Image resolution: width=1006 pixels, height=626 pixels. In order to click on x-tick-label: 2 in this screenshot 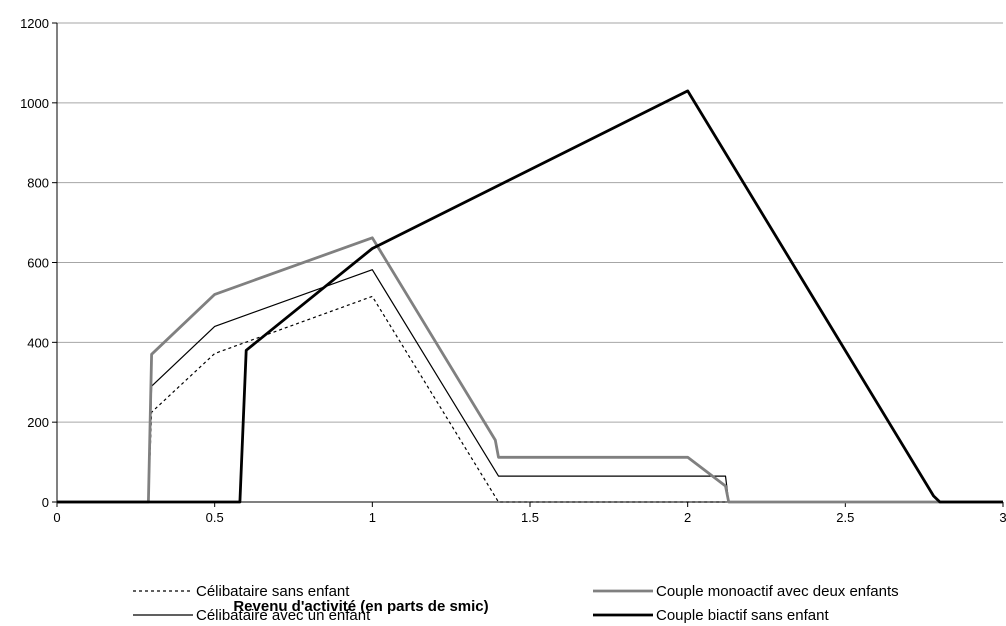, I will do `click(687, 517)`.